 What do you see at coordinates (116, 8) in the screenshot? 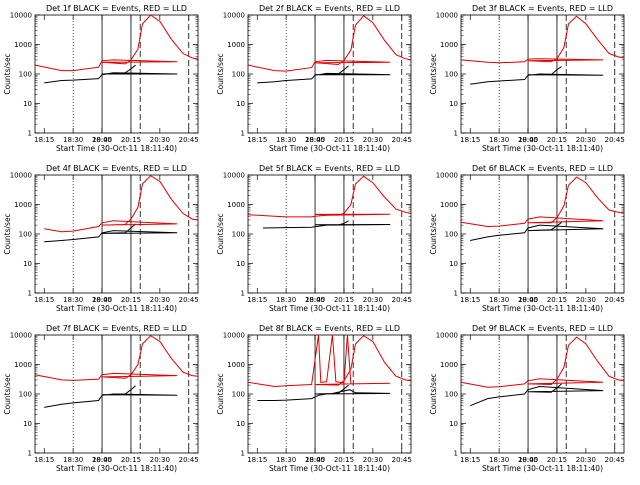
I see `panel-title: Det 1f BLACK = Events, RED = LLD` at bounding box center [116, 8].